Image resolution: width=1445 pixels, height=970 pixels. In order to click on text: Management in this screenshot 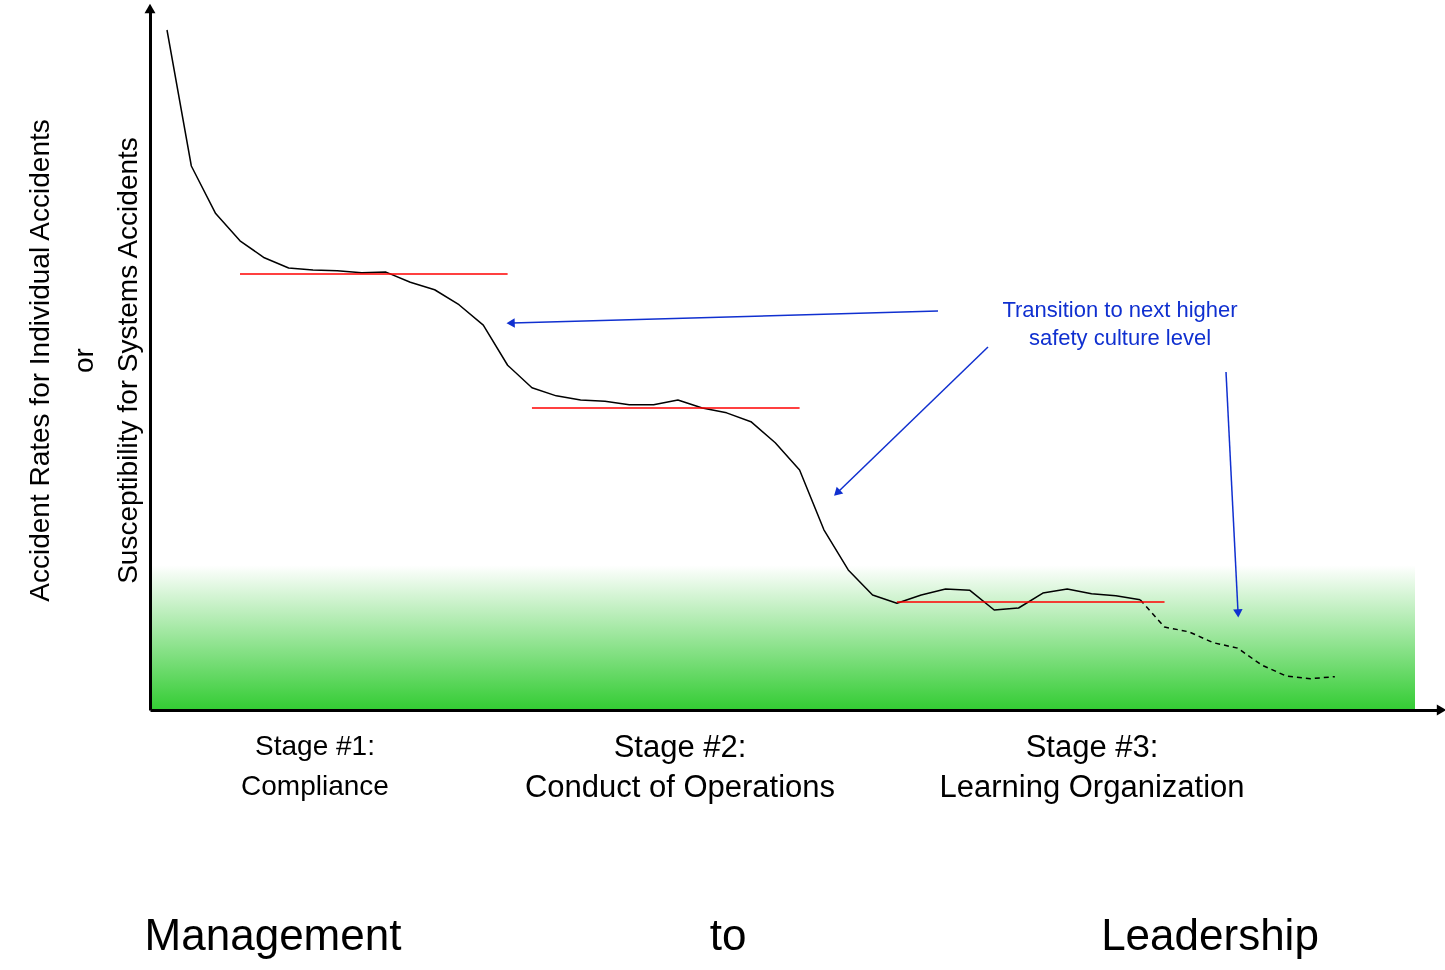, I will do `click(273, 934)`.